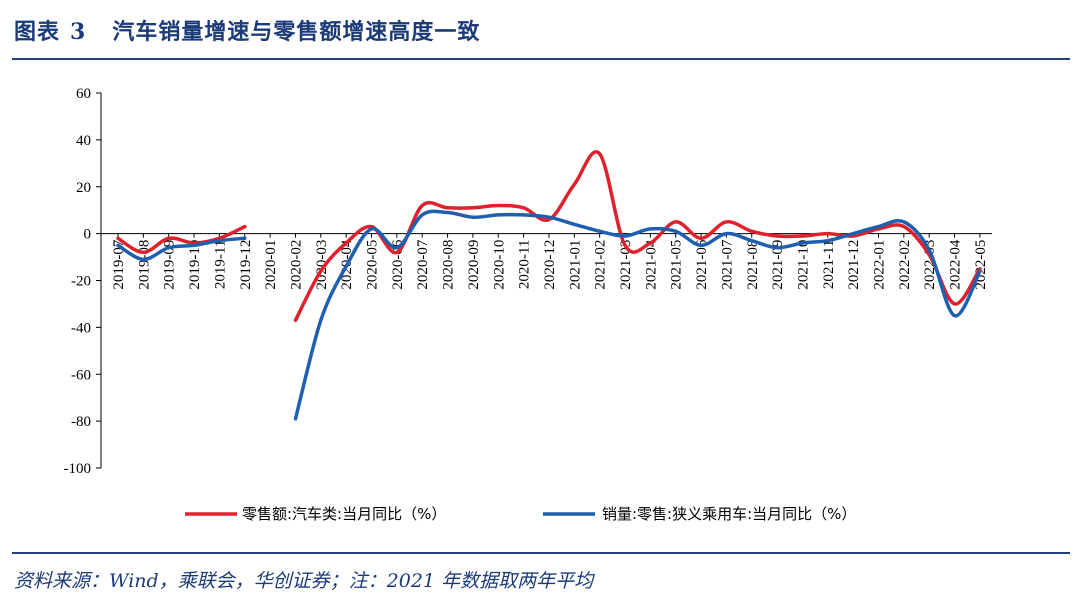  What do you see at coordinates (296, 265) in the screenshot?
I see `x-tick-label: 2020-02` at bounding box center [296, 265].